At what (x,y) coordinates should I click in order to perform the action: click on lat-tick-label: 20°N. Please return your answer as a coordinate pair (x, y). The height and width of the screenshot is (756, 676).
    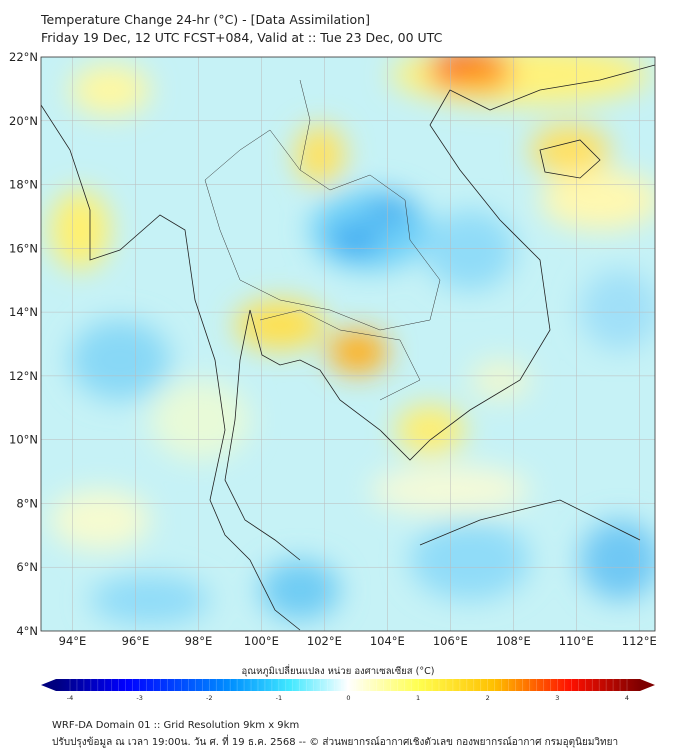
    Looking at the image, I should click on (23, 121).